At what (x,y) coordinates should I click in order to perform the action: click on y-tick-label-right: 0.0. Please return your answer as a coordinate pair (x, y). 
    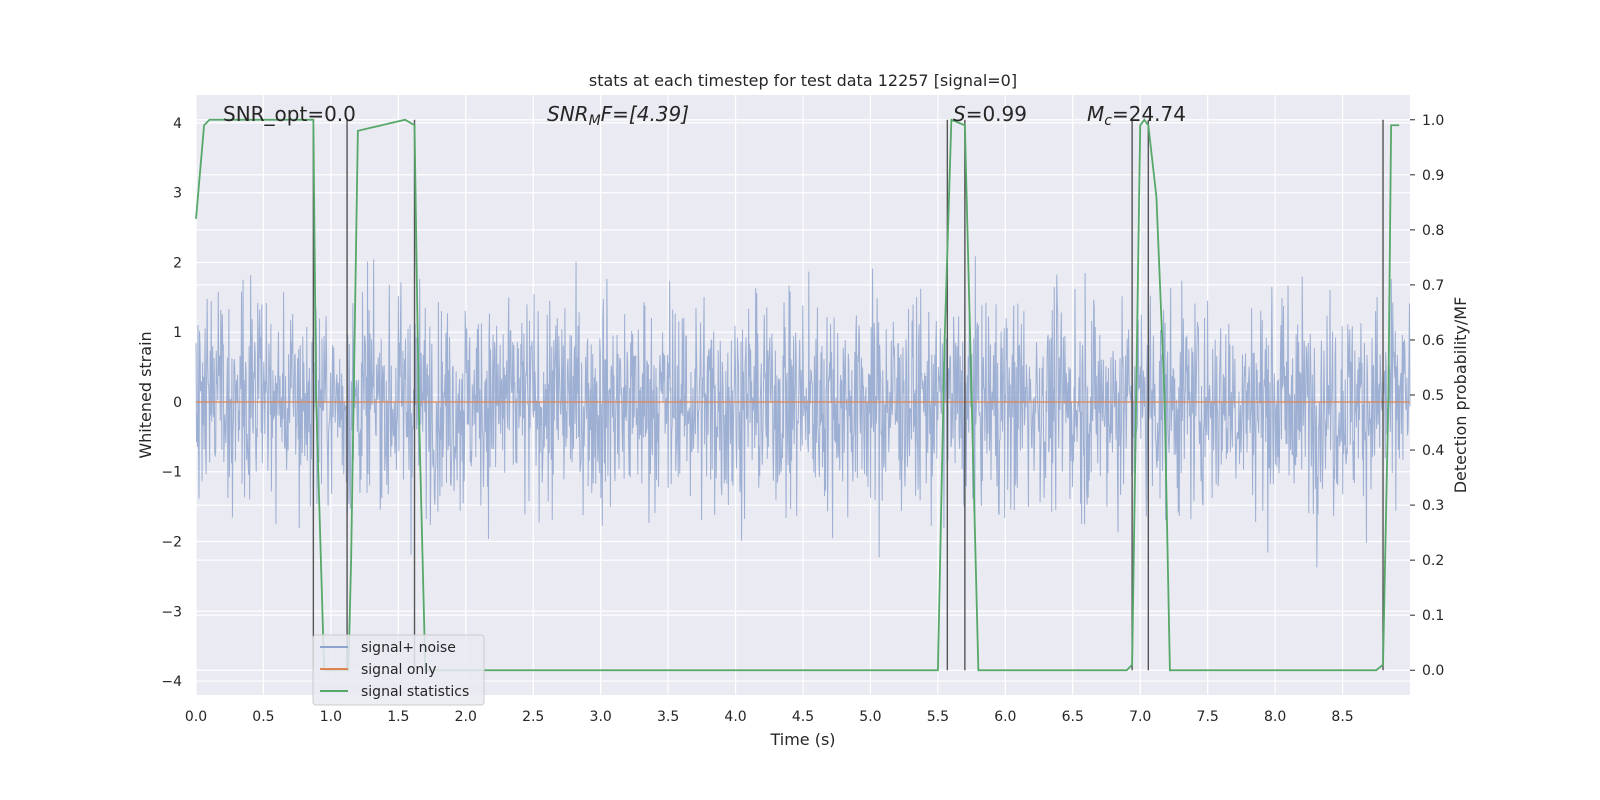
    Looking at the image, I should click on (1433, 671).